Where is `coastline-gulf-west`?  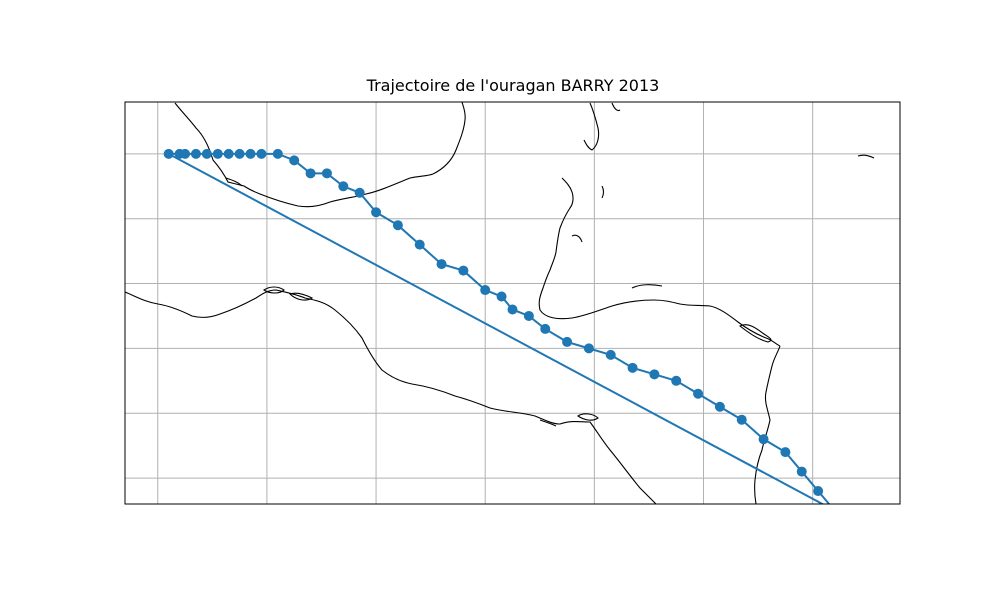 coastline-gulf-west is located at coordinates (304, 155).